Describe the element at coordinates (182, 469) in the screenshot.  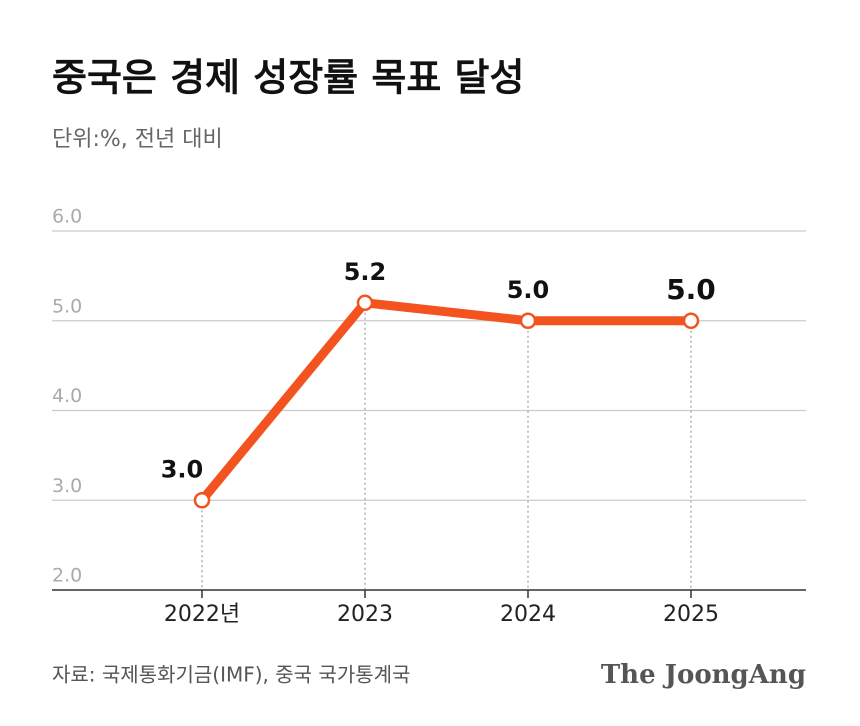
I see `value-label: 3.0` at that location.